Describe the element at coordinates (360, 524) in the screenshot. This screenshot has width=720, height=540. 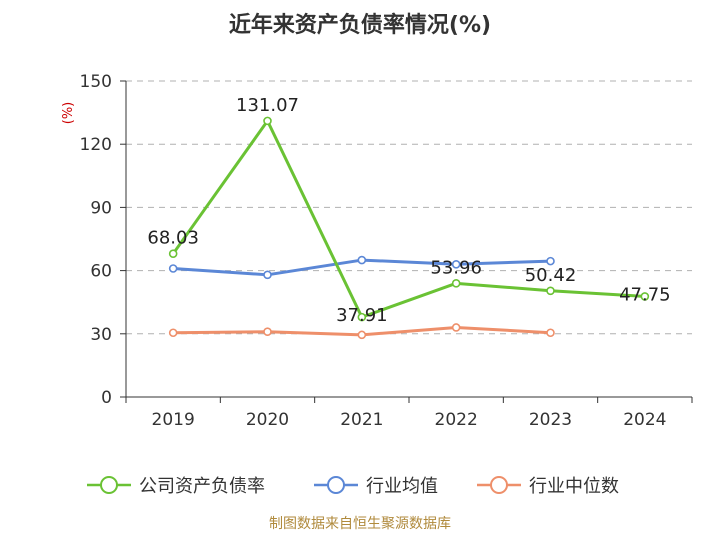
I see `source-footnote: 制图数据来自恒生聚源数据库` at that location.